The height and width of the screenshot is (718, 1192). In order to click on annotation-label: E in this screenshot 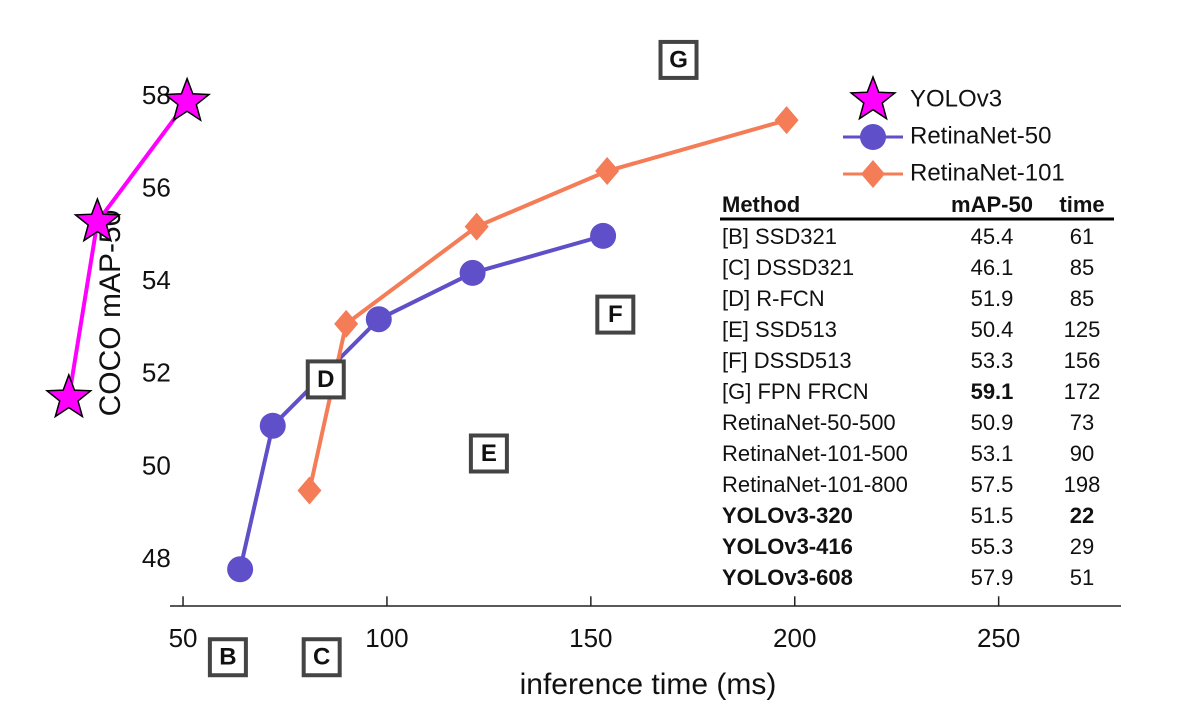, I will do `click(489, 453)`.